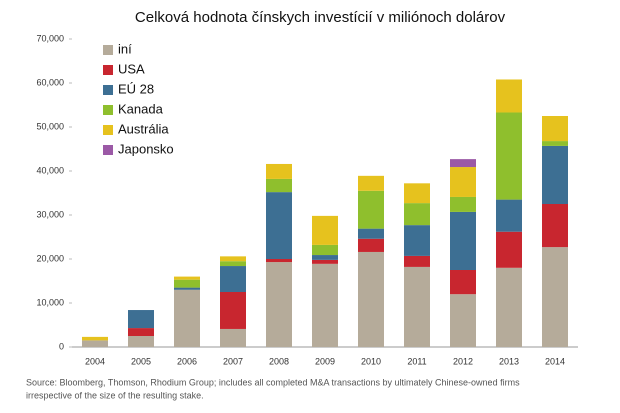 The height and width of the screenshot is (413, 620). I want to click on x-tick-label: 2007, so click(233, 361).